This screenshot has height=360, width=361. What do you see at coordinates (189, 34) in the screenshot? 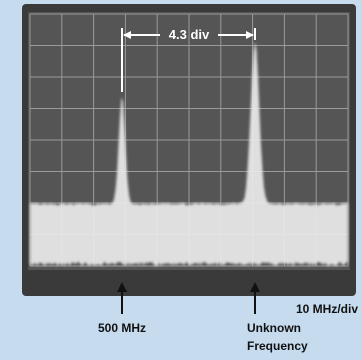
I see `span-label: 4.3 div` at bounding box center [189, 34].